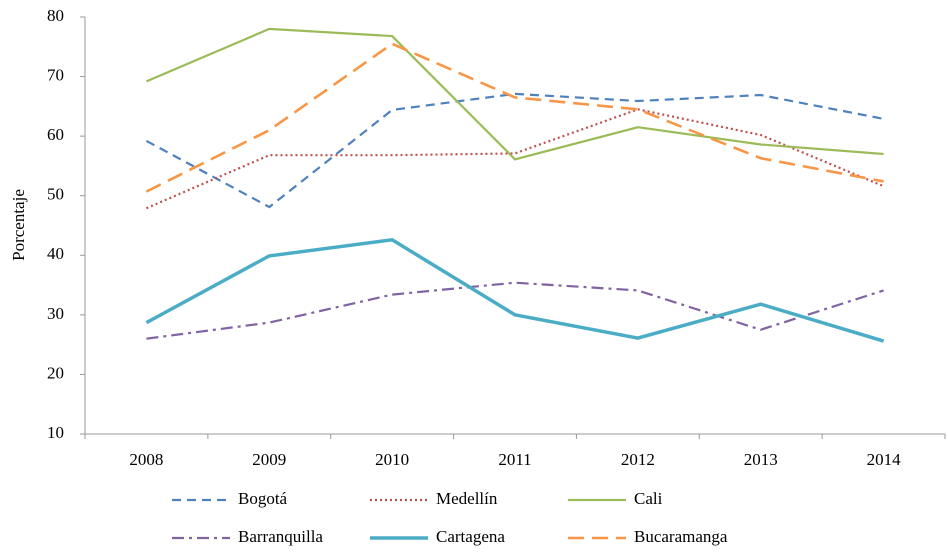  What do you see at coordinates (55, 253) in the screenshot?
I see `y-tick-label: 40` at bounding box center [55, 253].